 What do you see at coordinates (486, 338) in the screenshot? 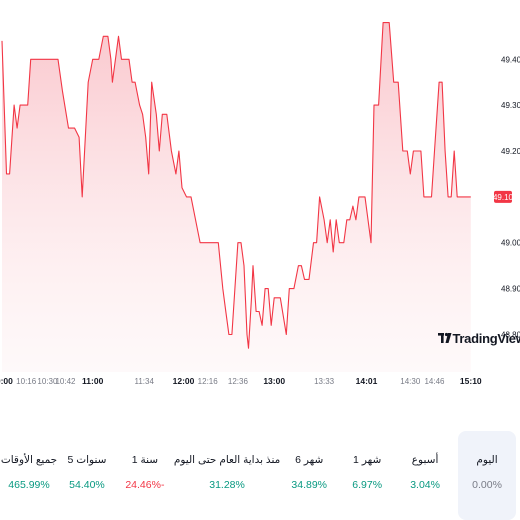
I see `tradingview-logo-text: TradingView` at bounding box center [486, 338].